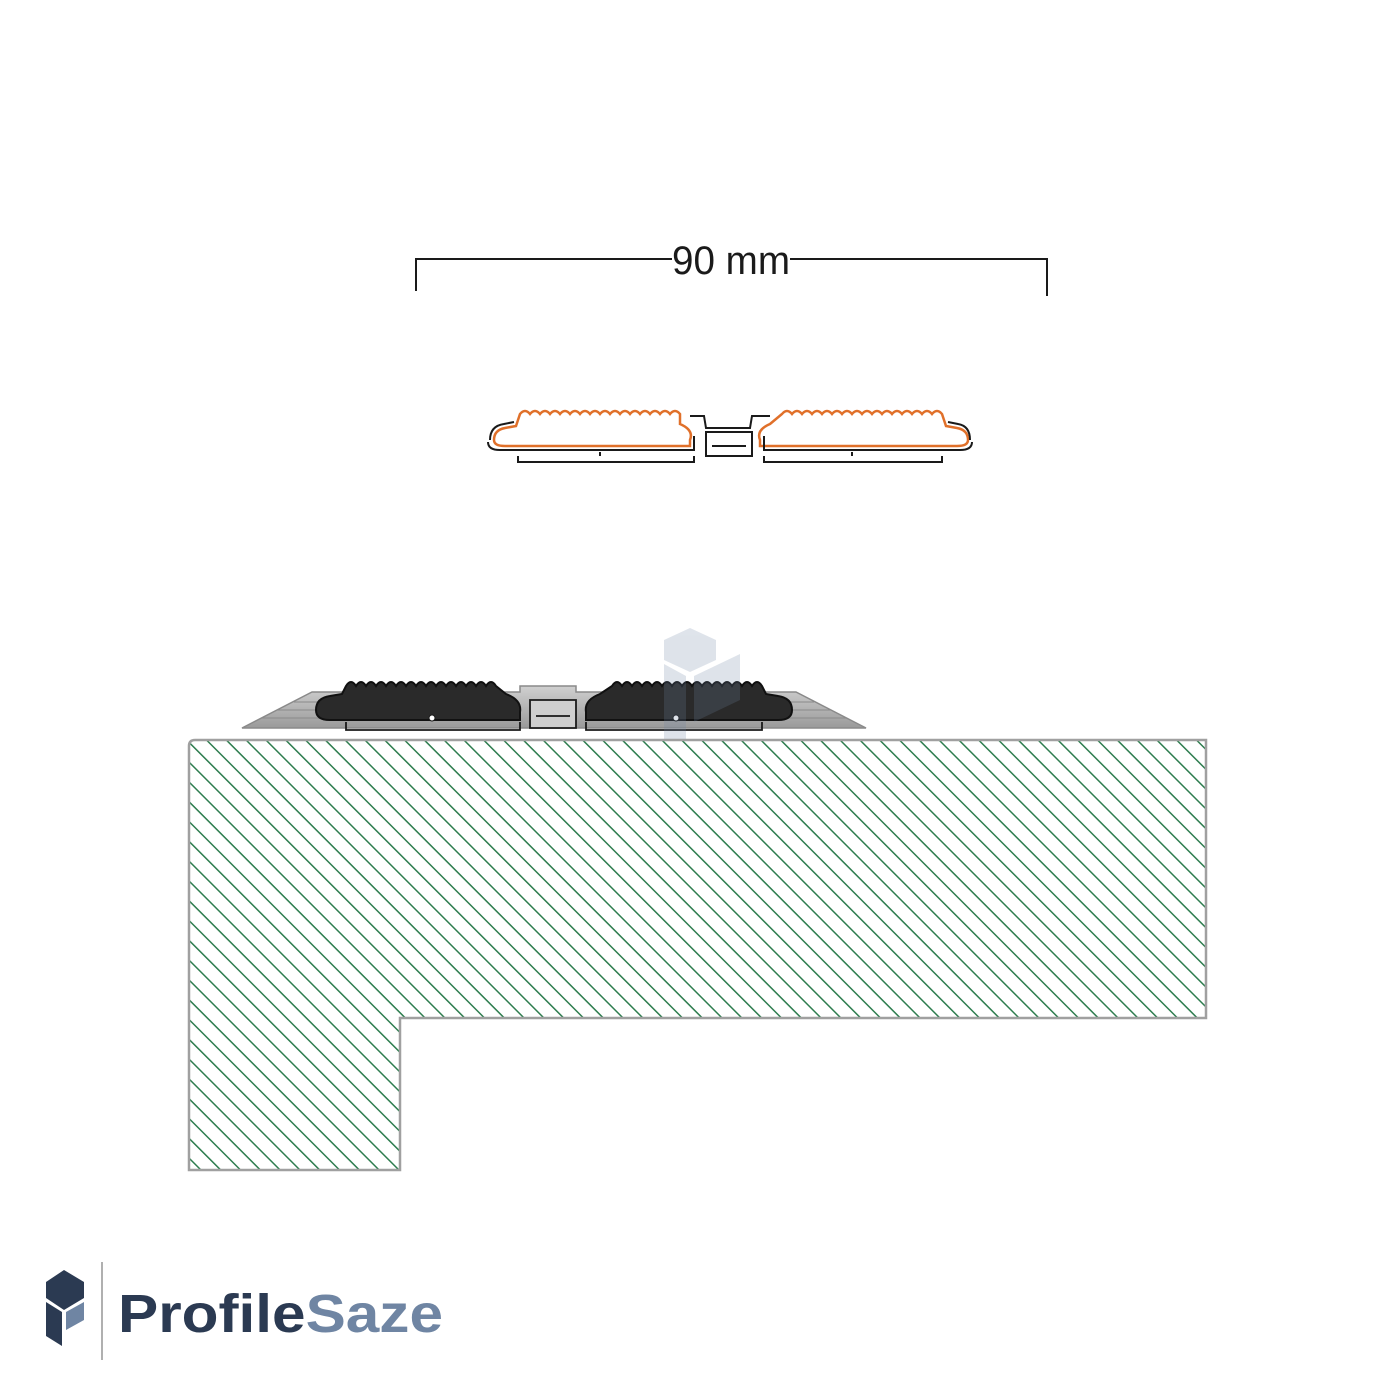  I want to click on installed-profile, so click(554, 706).